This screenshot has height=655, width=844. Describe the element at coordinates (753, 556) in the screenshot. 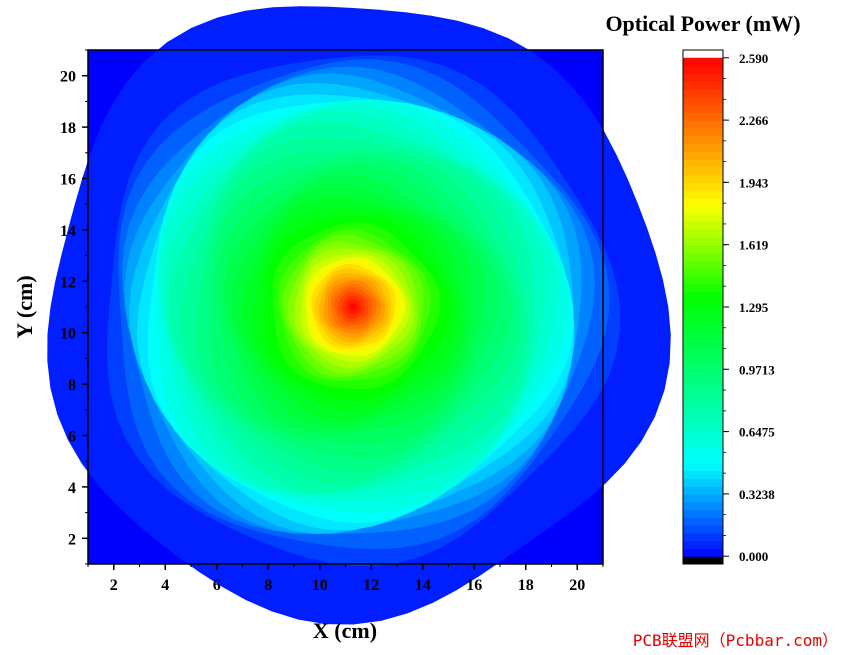

I see `colorbar-tick-label: 0.000` at that location.